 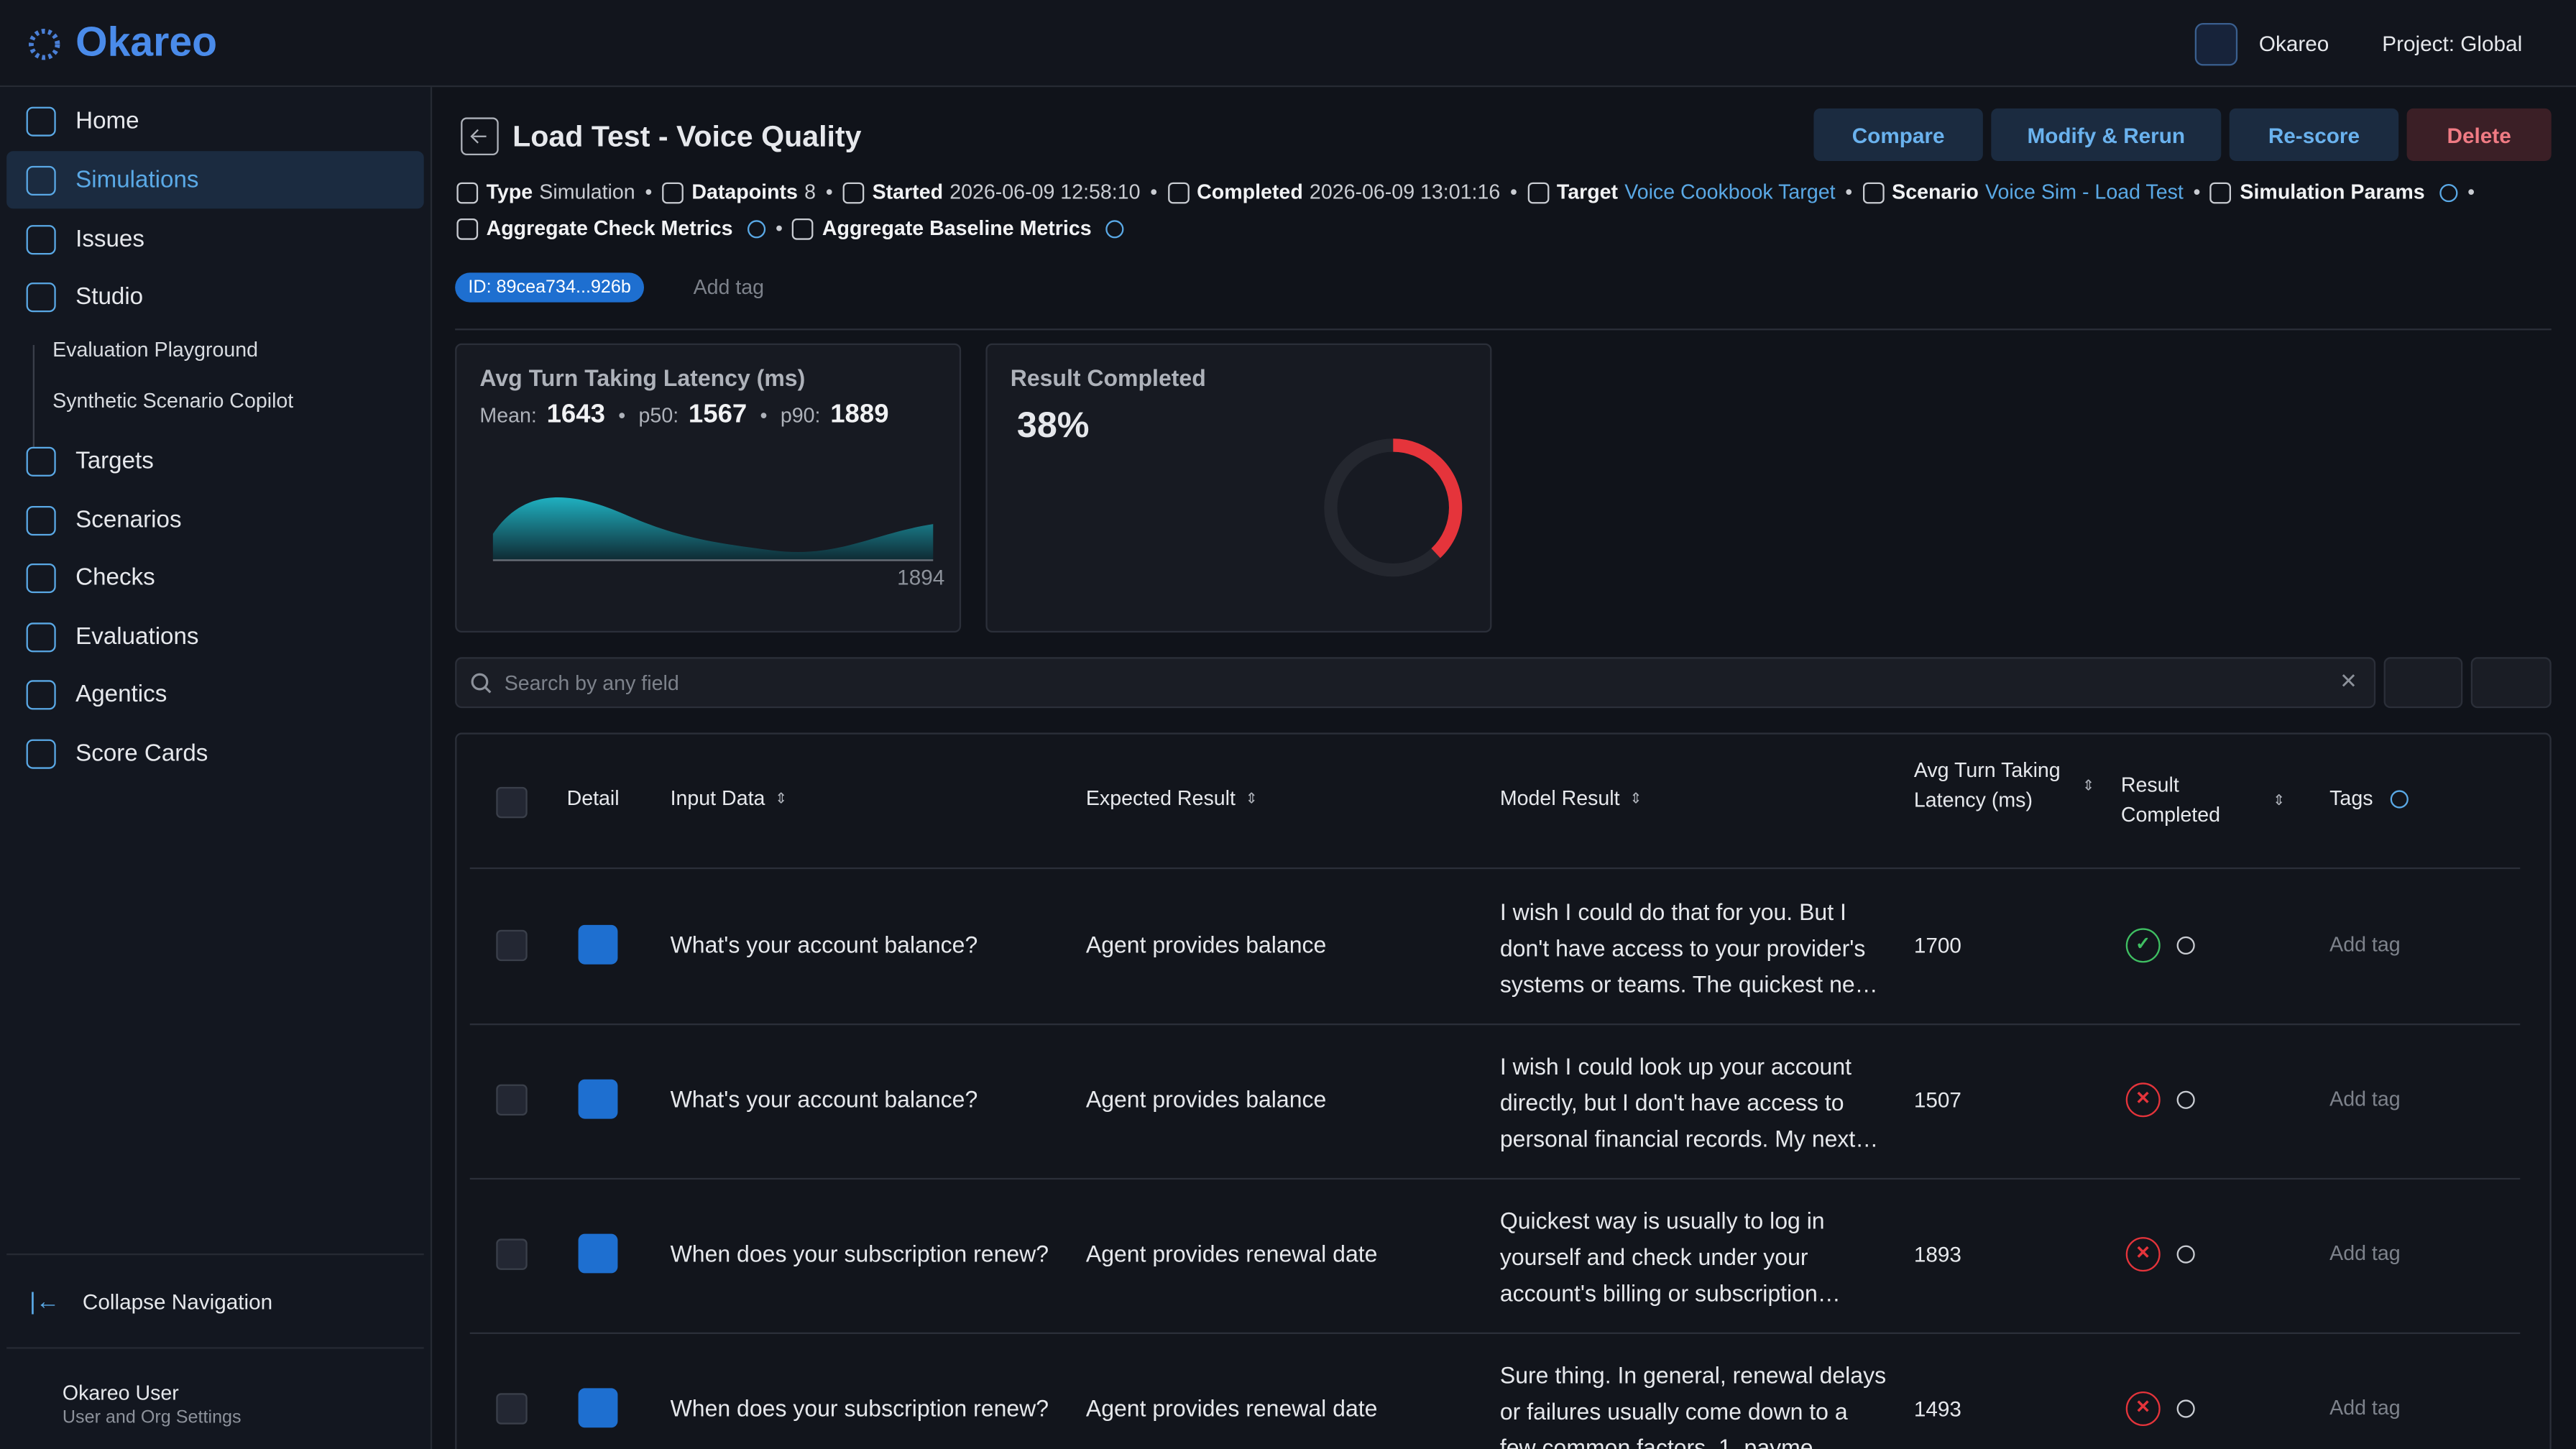 I want to click on nav-label: Simulations, so click(x=137, y=179).